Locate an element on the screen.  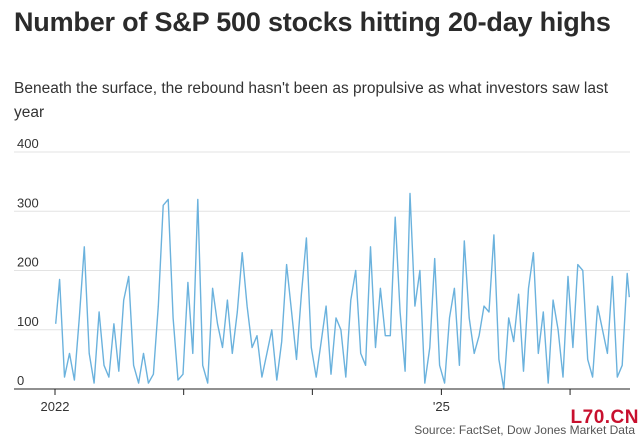
y-tick-label: 300 is located at coordinates (28, 202).